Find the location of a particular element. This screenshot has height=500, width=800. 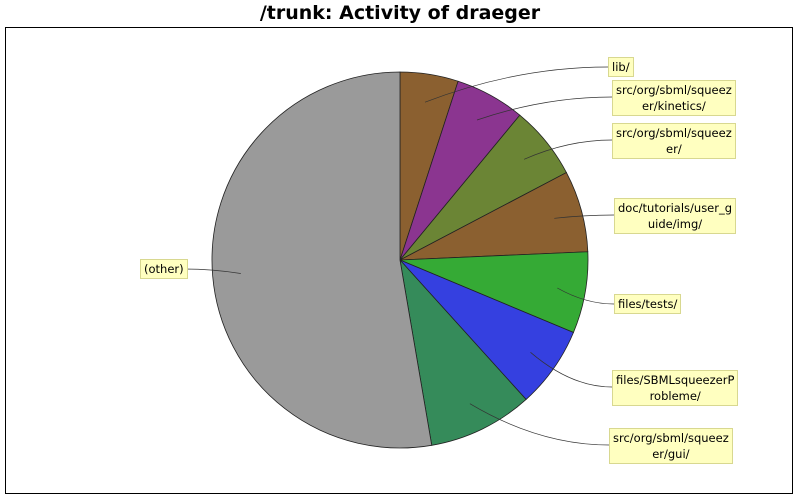

slice-label-line: files/SBMLsqueezerP is located at coordinates (675, 380).